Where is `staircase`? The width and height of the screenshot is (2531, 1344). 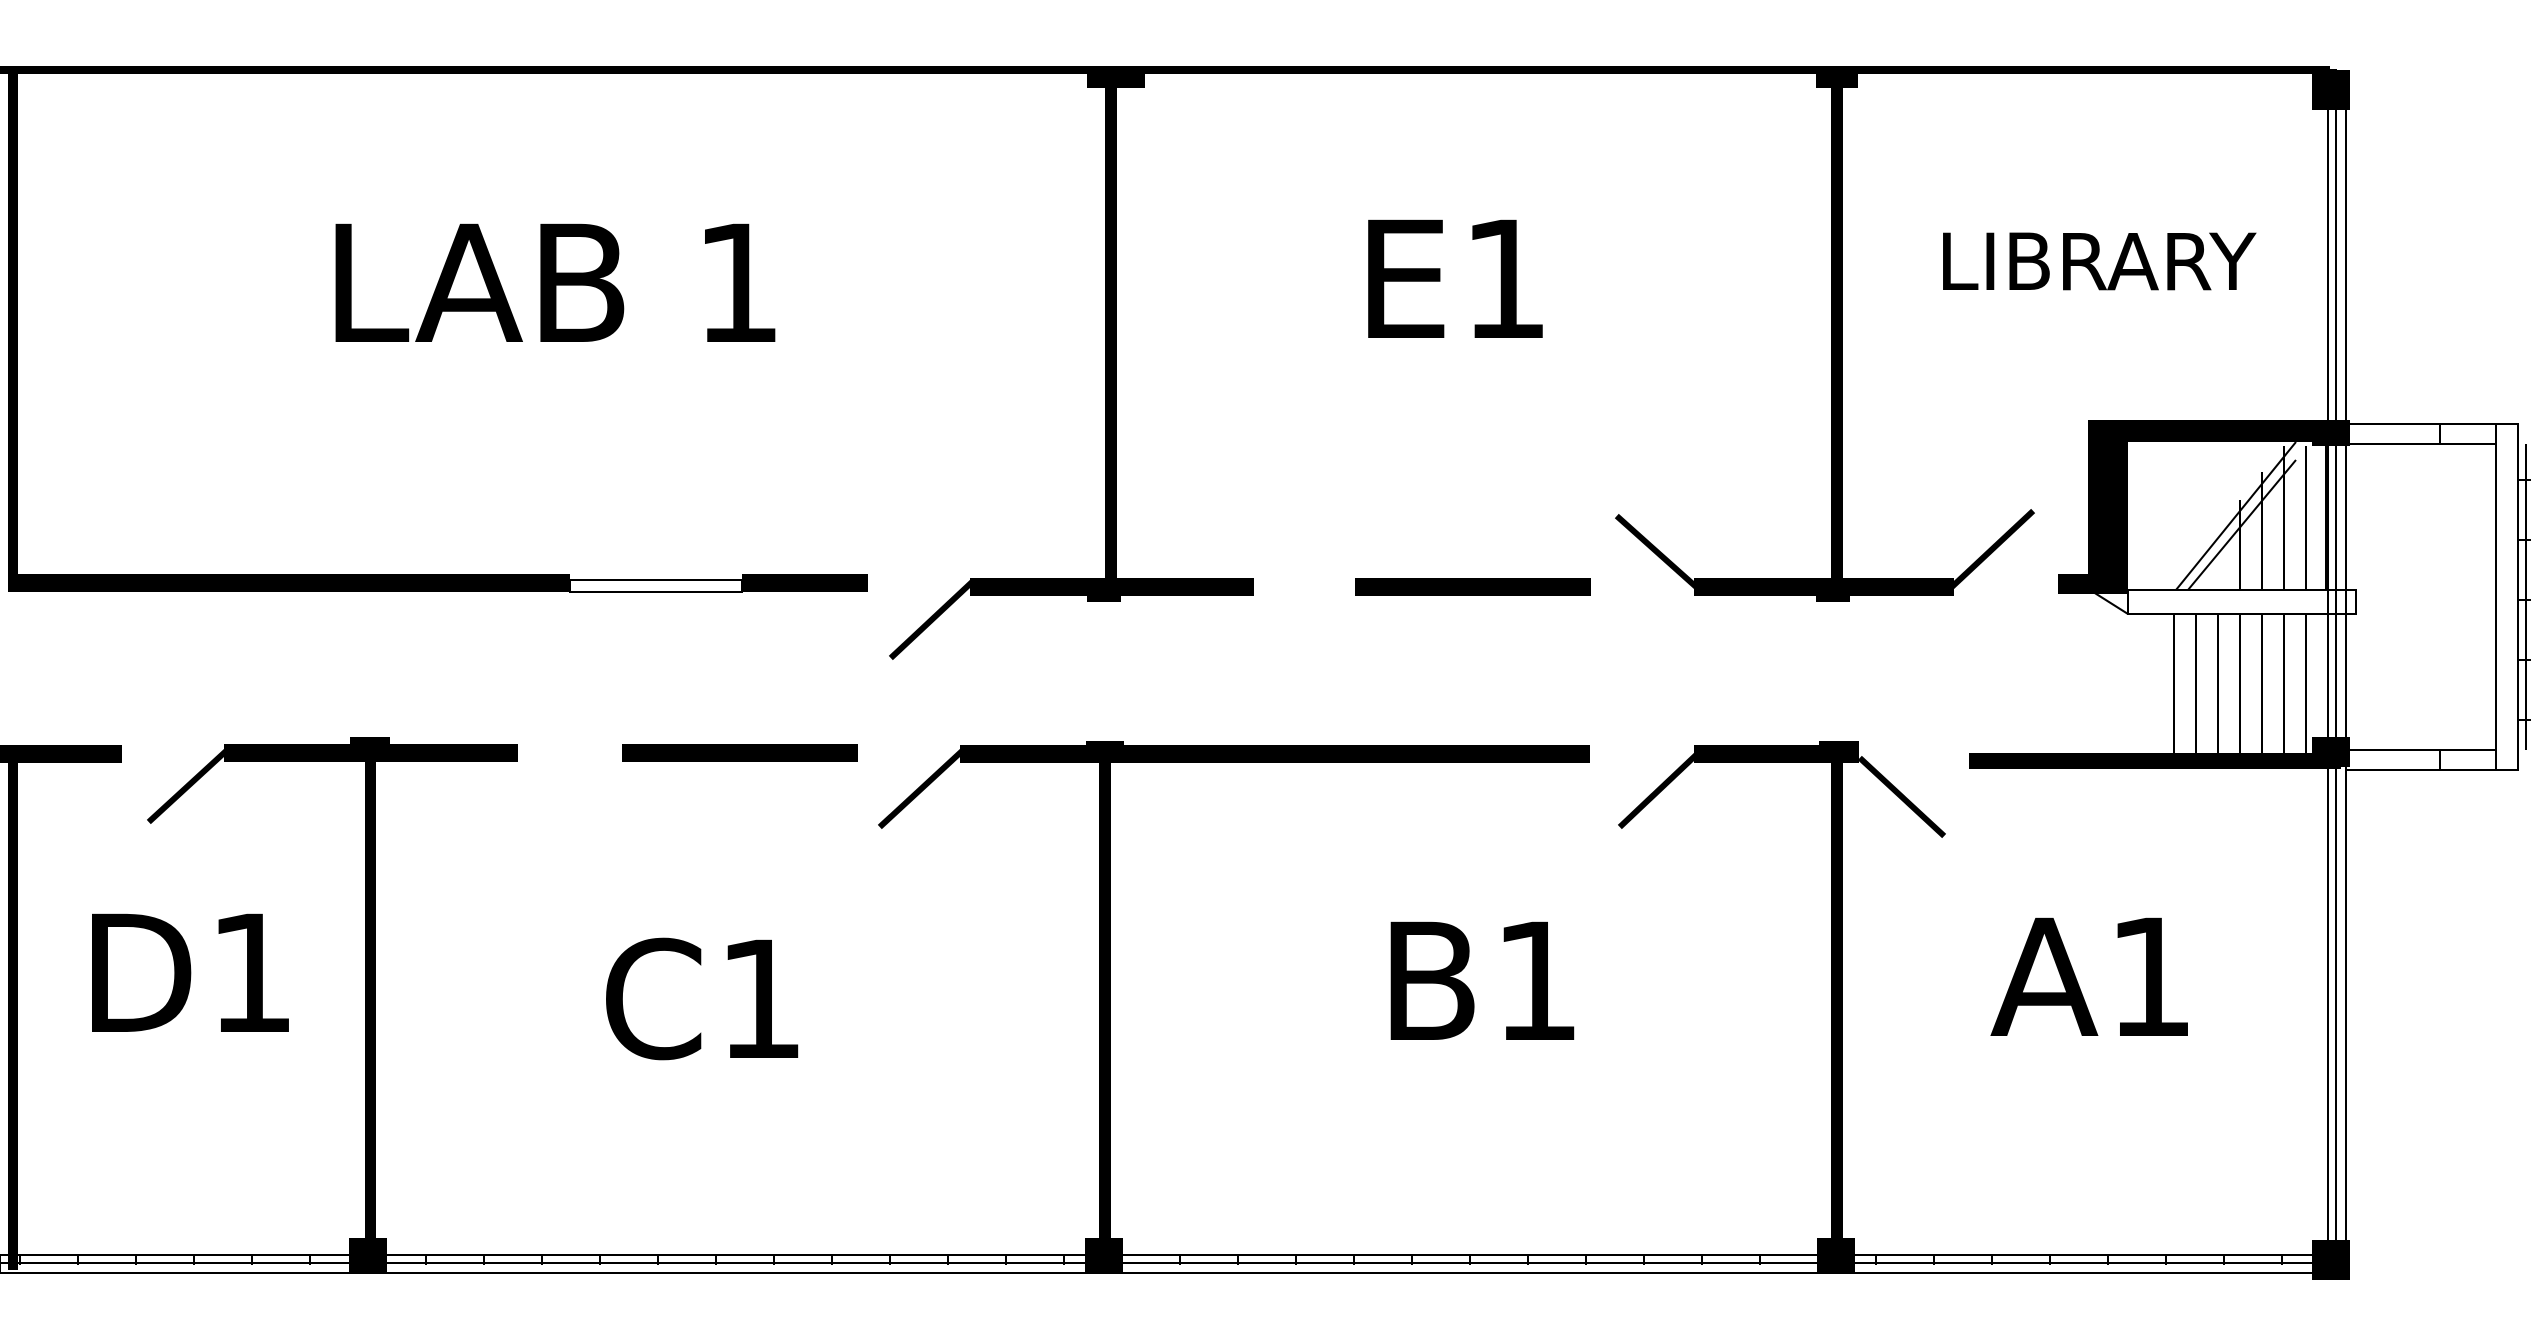
staircase is located at coordinates (2310, 597).